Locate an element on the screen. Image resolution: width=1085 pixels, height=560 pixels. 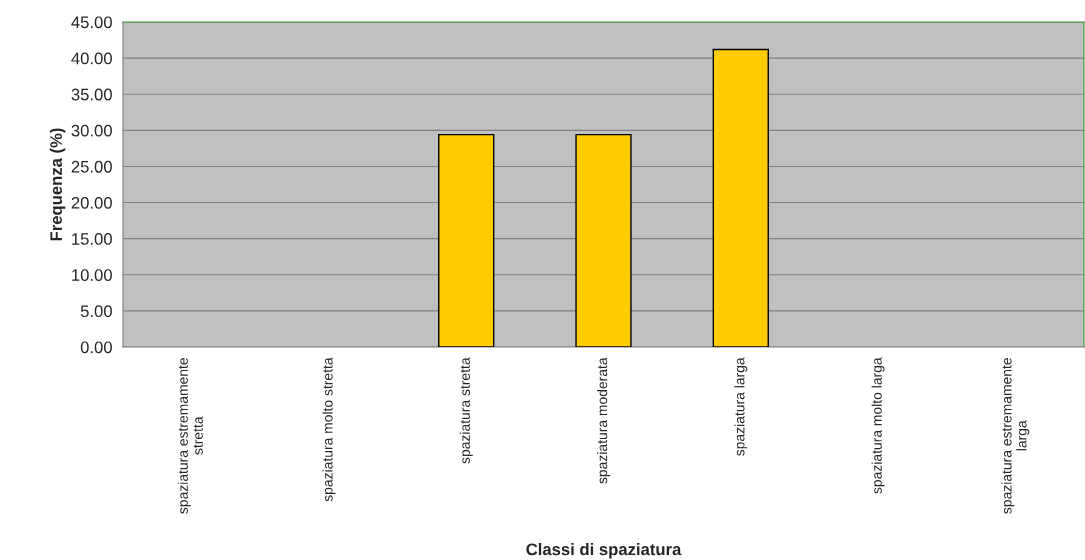
y-tick-label: 45.00 is located at coordinates (91, 22).